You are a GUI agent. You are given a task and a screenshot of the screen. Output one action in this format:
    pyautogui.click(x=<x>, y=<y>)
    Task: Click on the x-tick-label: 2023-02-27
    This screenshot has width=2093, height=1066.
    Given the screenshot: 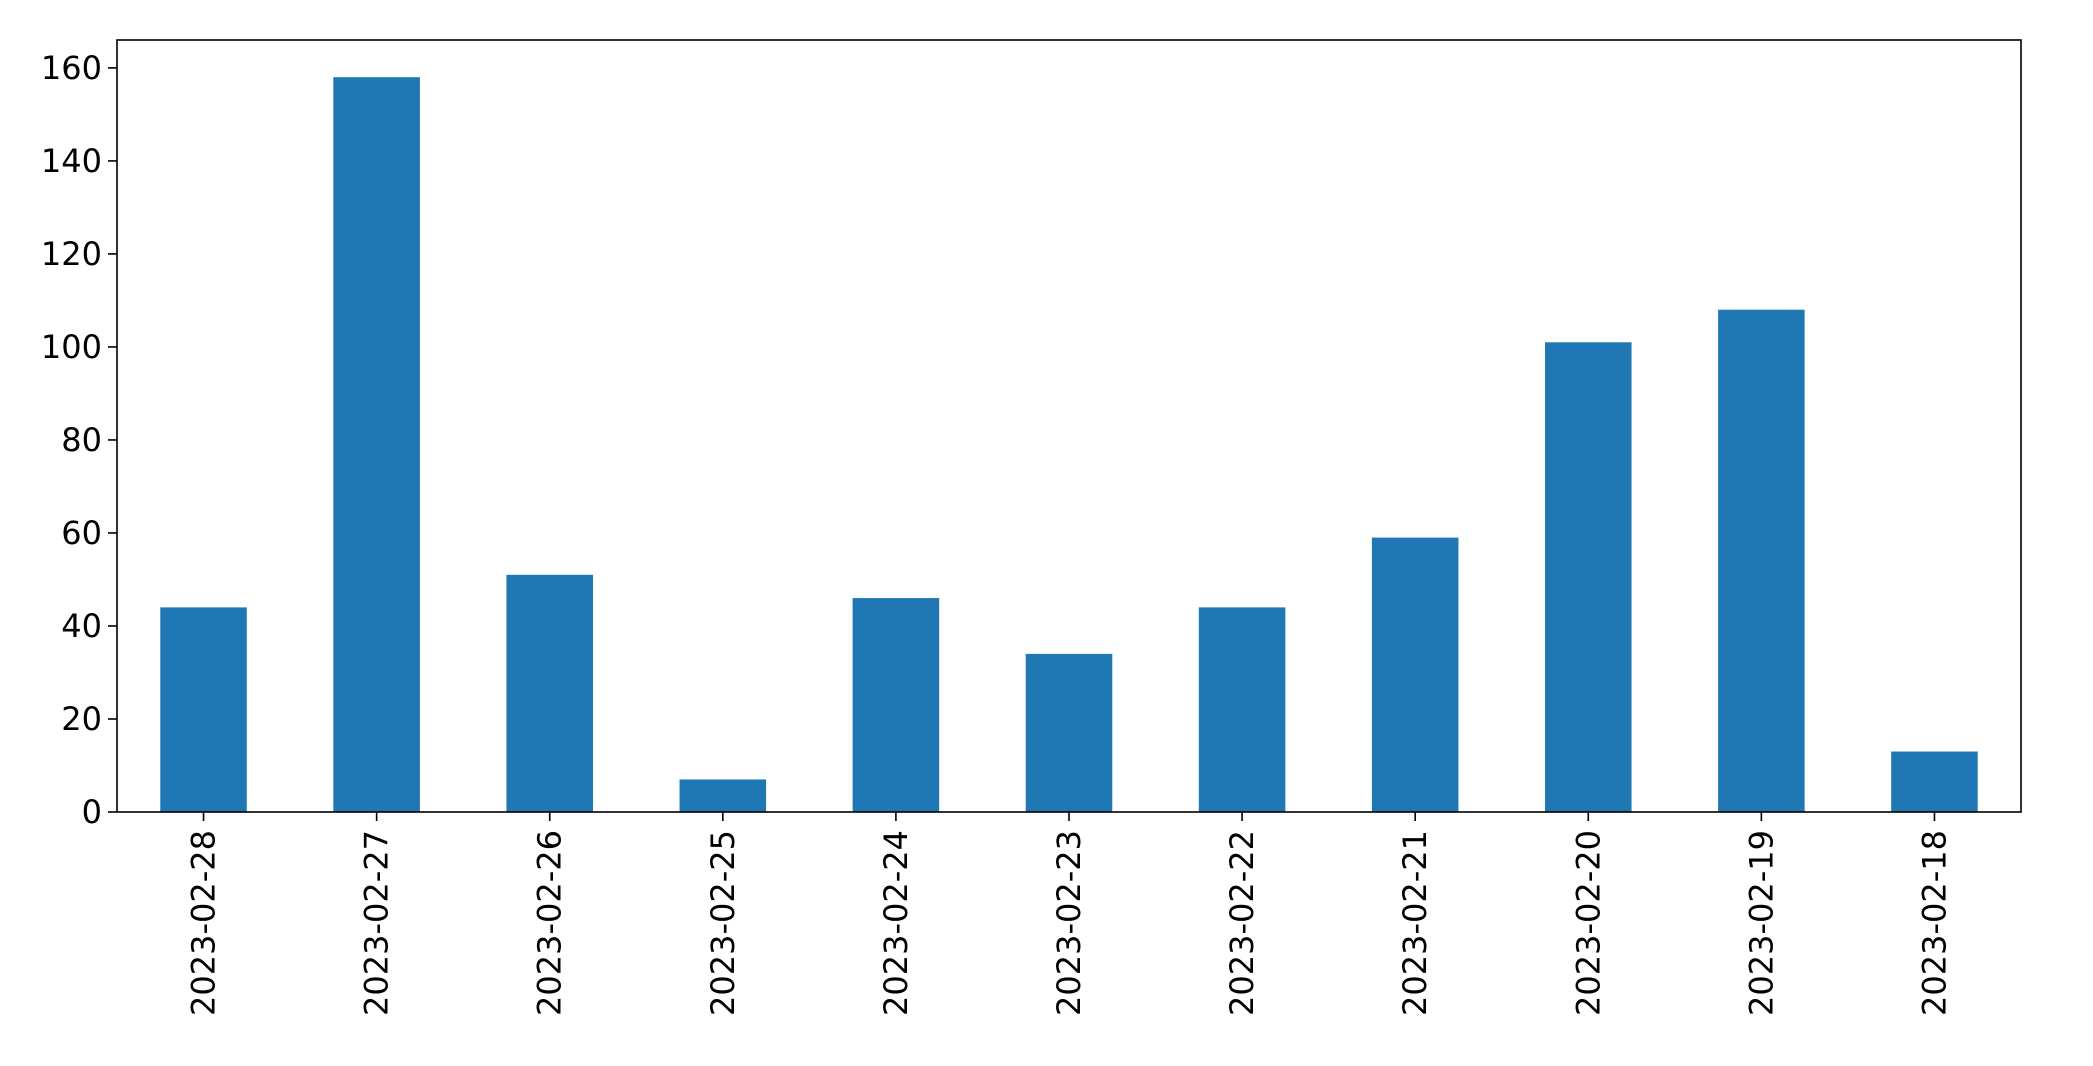 What is the action you would take?
    pyautogui.click(x=377, y=923)
    